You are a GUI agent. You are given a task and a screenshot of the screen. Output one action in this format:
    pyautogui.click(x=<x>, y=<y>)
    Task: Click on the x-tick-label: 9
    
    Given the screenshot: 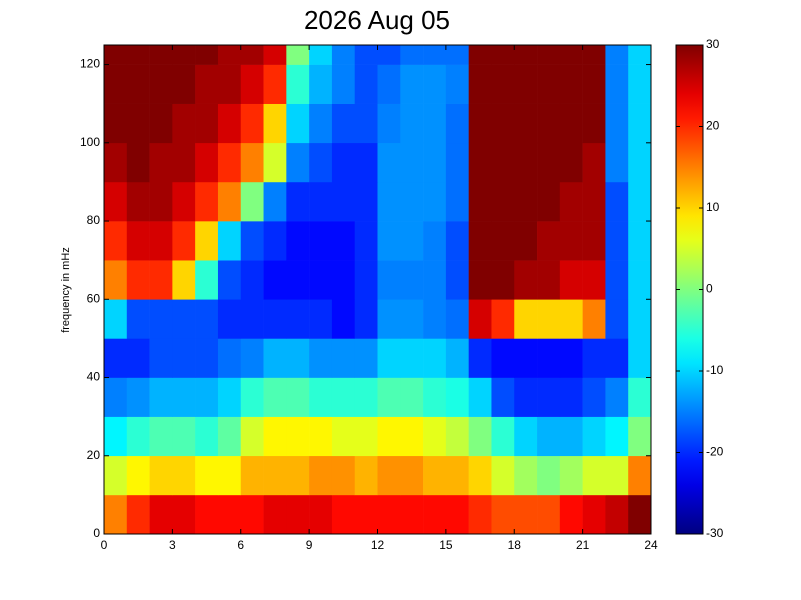 What is the action you would take?
    pyautogui.click(x=309, y=545)
    